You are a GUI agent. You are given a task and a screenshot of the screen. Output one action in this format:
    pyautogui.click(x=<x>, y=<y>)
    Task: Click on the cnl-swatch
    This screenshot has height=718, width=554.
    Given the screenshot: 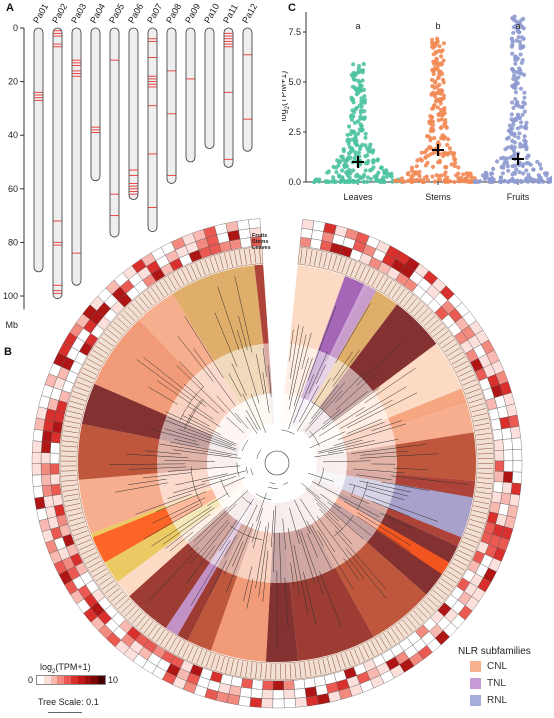 What is the action you would take?
    pyautogui.click(x=475, y=666)
    